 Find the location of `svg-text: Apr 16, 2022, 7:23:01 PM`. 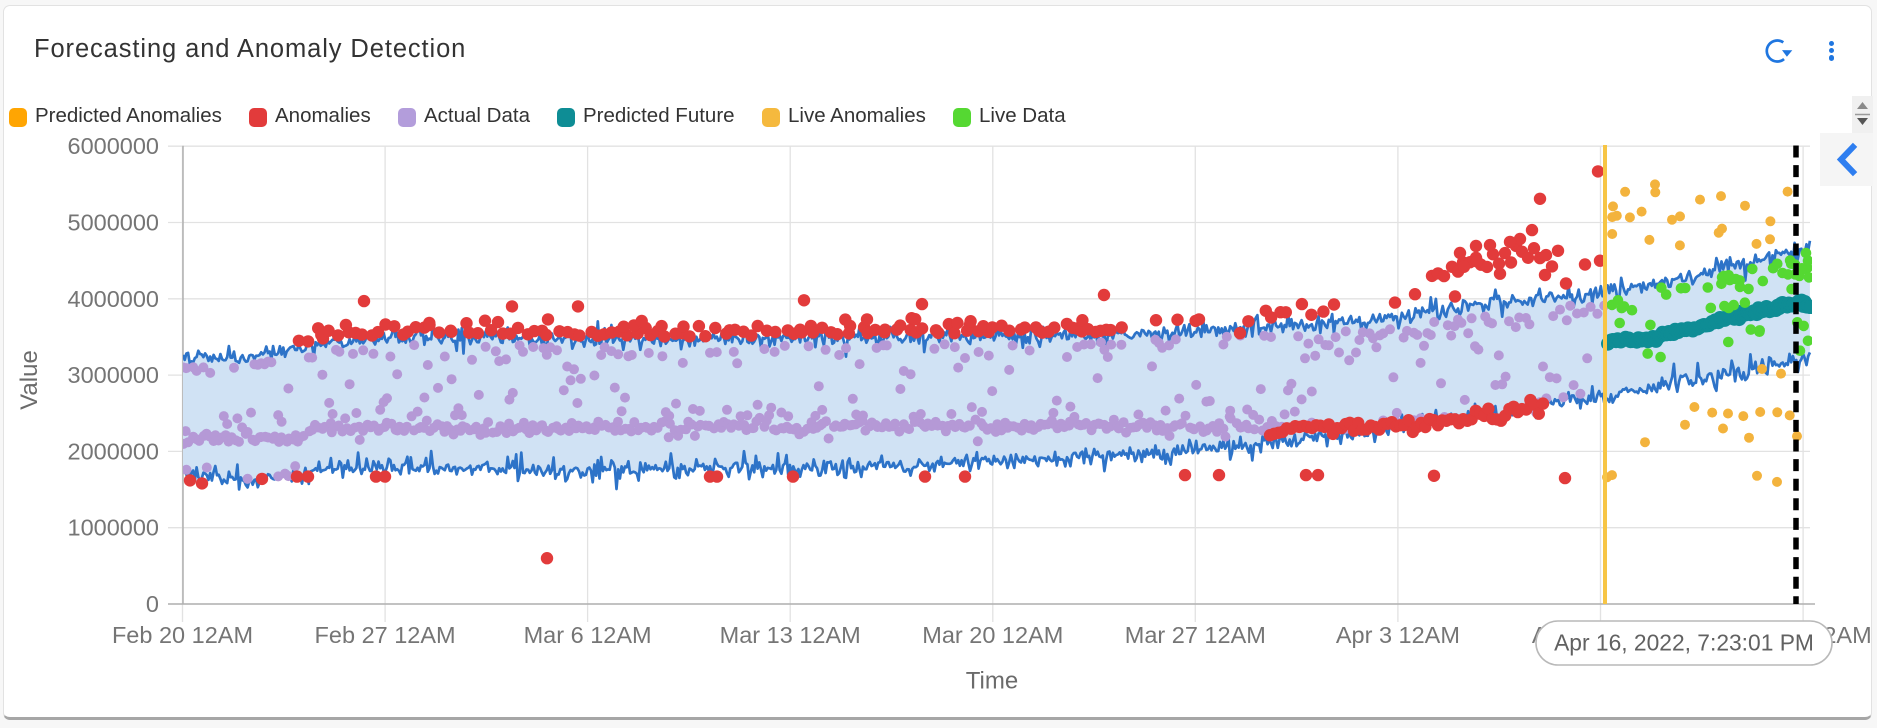

svg-text: Apr 16, 2022, 7:23:01 PM is located at coordinates (1684, 643).